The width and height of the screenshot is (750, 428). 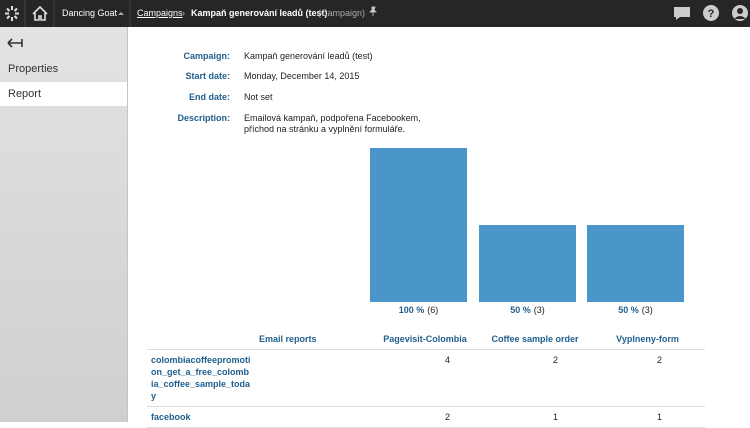 What do you see at coordinates (259, 13) in the screenshot?
I see `page-title: Kampaň generování leadů (test)` at bounding box center [259, 13].